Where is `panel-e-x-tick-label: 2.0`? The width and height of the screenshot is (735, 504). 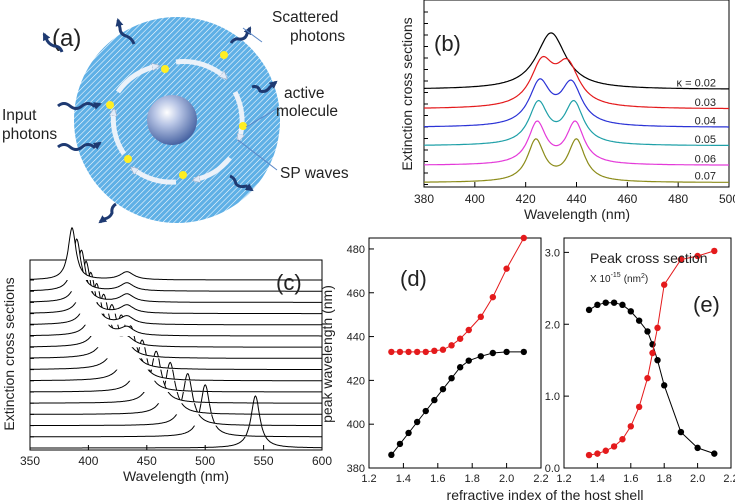
panel-e-x-tick-label: 2.0 is located at coordinates (697, 479).